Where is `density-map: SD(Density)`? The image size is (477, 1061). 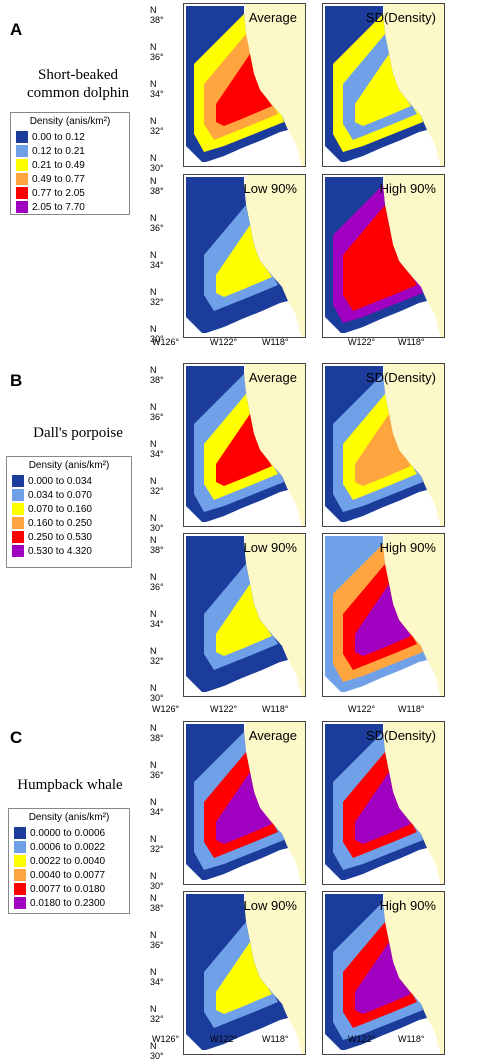
density-map: SD(Density) is located at coordinates (383, 85).